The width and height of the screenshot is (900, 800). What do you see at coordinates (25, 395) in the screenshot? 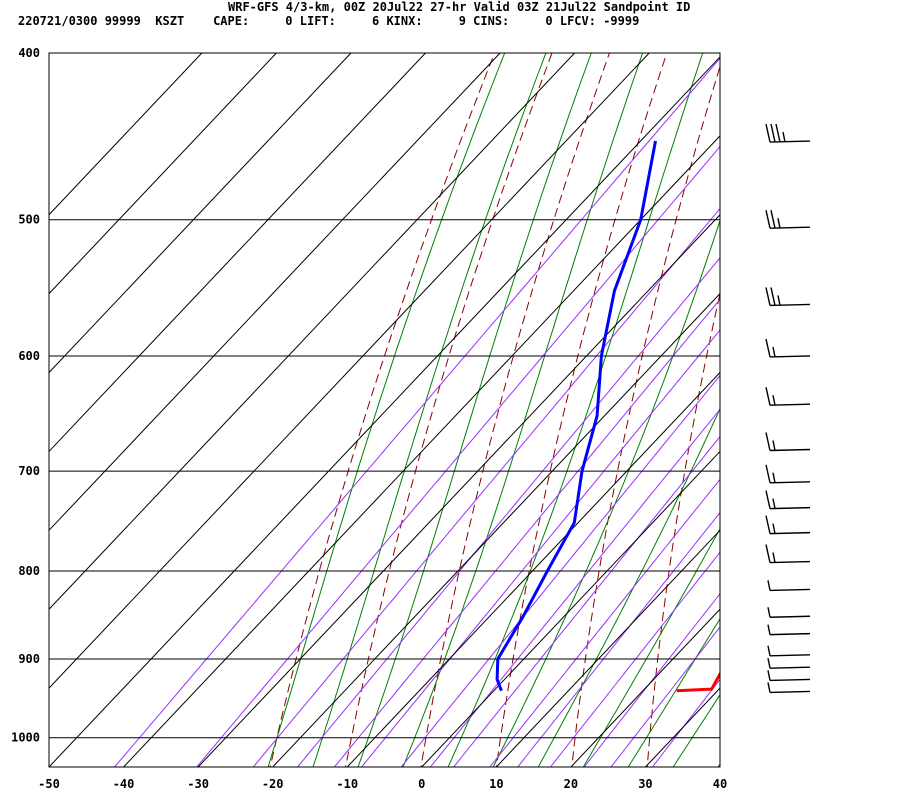
I see `y-axis-ticks: 400 500 600 700 800 900 1000` at bounding box center [25, 395].